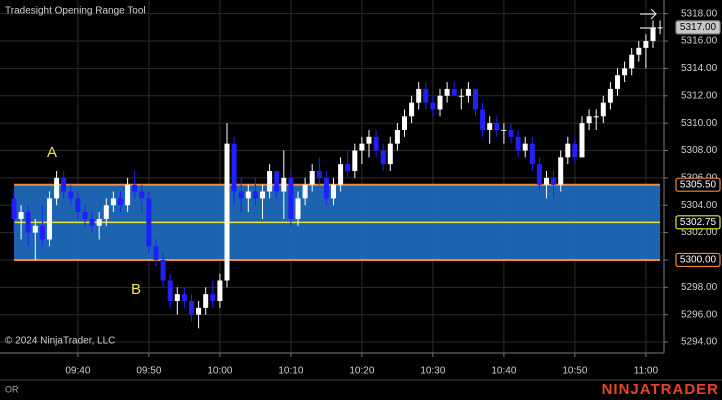 Image resolution: width=722 pixels, height=400 pixels. I want to click on y-tick-label: 5298.00, so click(699, 287).